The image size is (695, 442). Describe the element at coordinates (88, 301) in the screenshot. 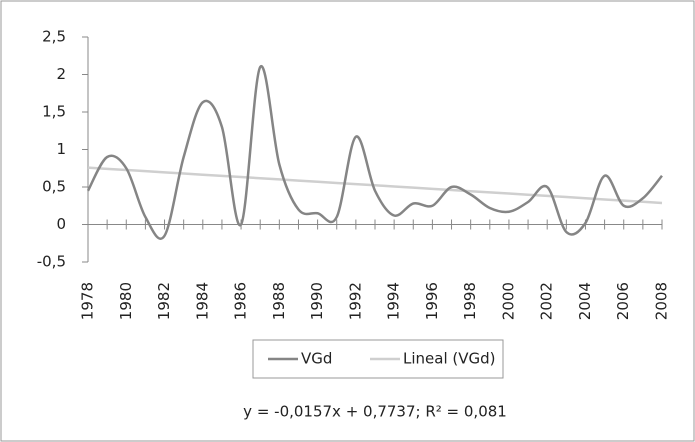

I see `x-tick-label: 1978` at that location.